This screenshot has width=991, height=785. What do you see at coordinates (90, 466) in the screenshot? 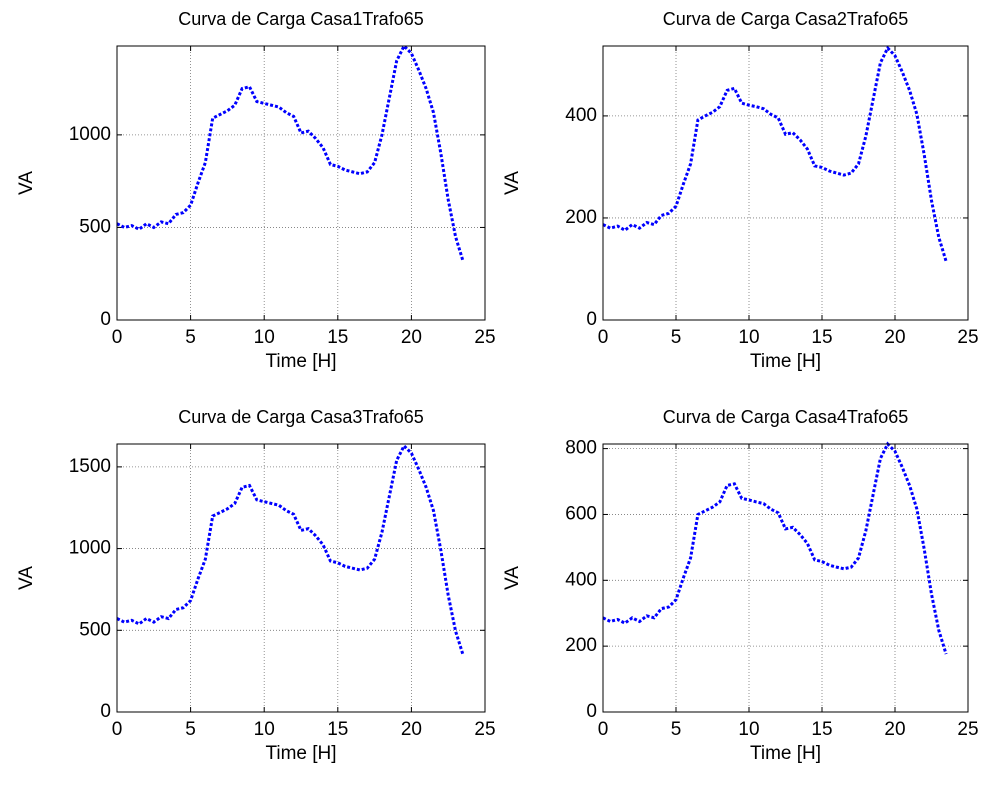
I see `y-tick-label: 1500` at bounding box center [90, 466].